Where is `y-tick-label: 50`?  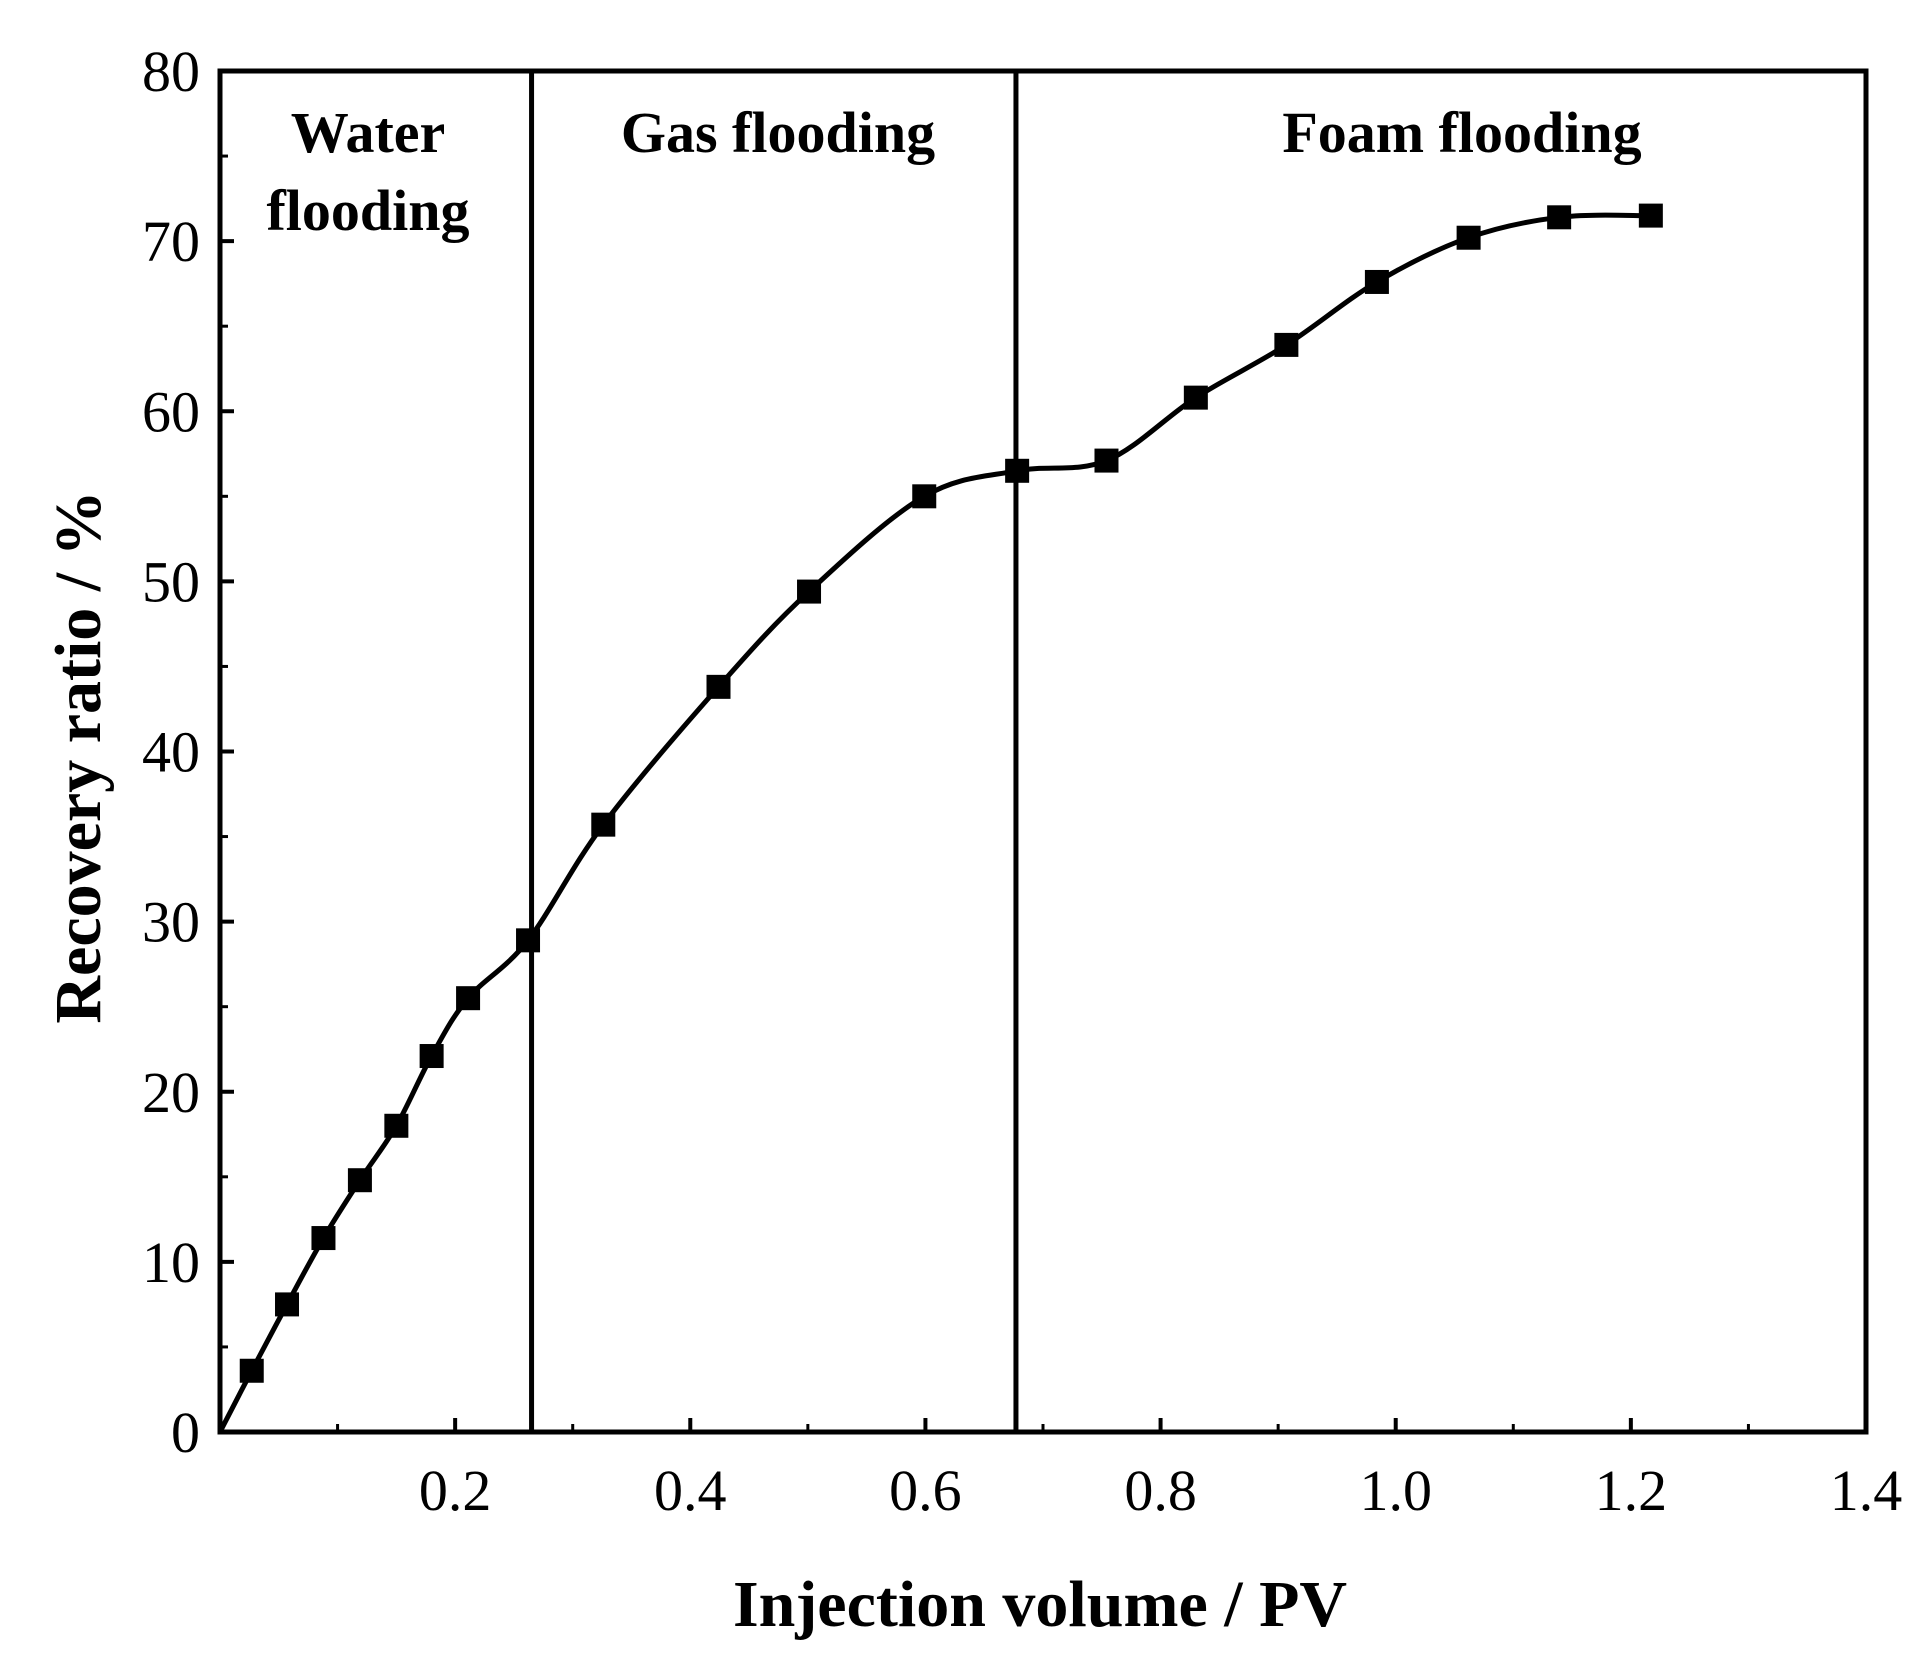 y-tick-label: 50 is located at coordinates (171, 581).